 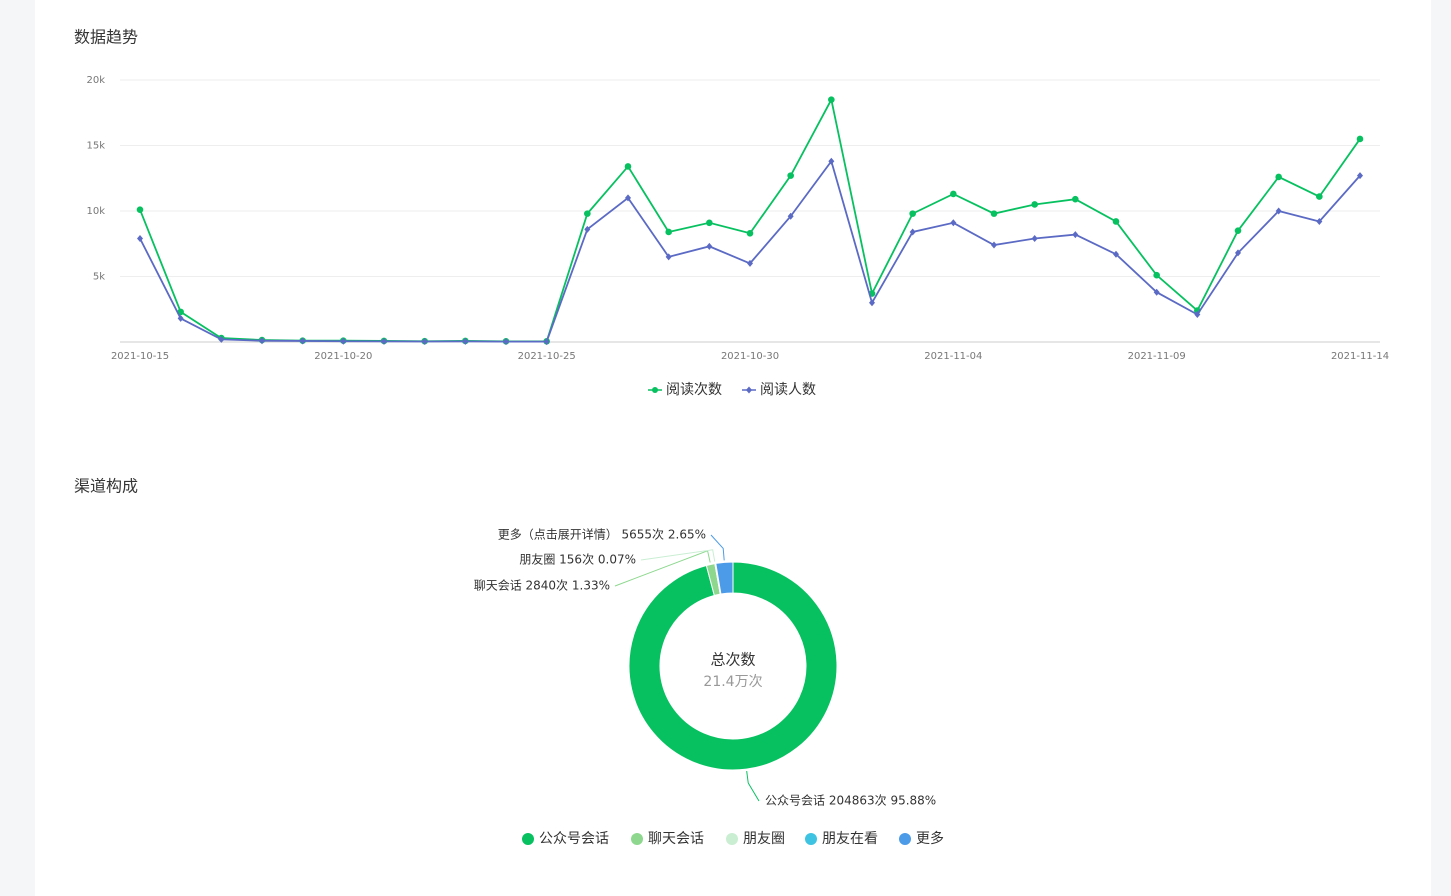 What do you see at coordinates (547, 356) in the screenshot?
I see `x-tick-label: 2021-10-25` at bounding box center [547, 356].